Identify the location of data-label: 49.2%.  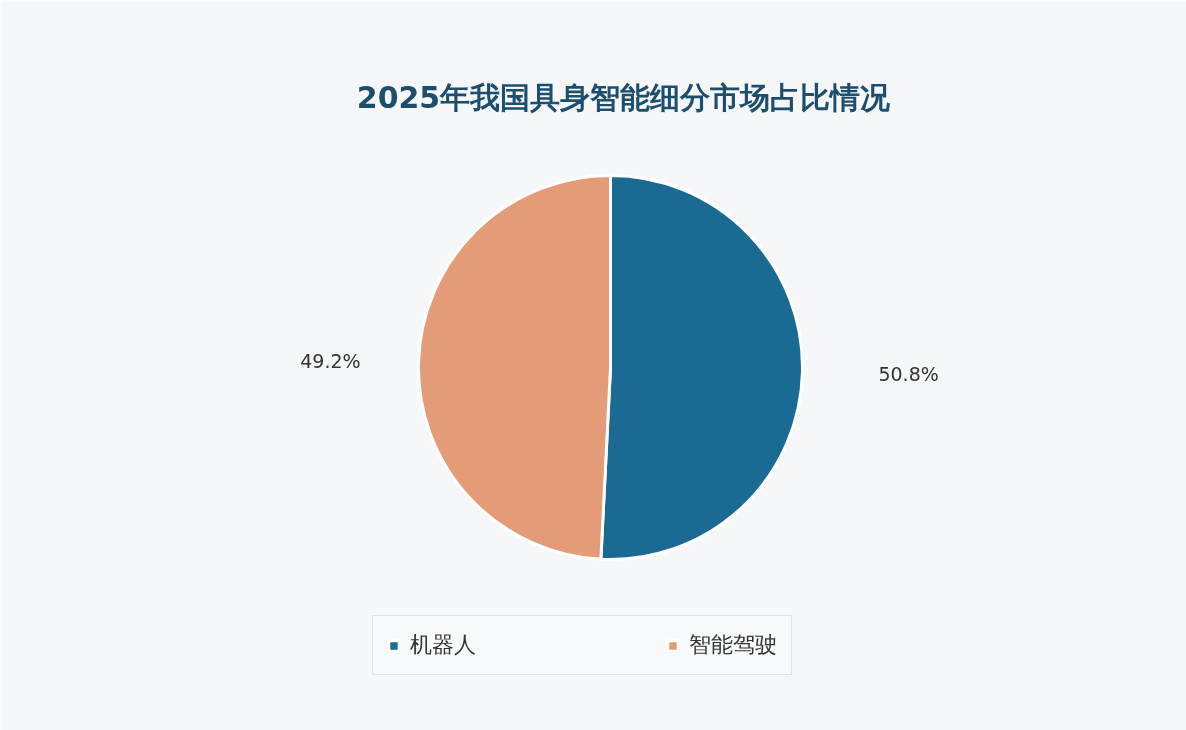
(330, 361).